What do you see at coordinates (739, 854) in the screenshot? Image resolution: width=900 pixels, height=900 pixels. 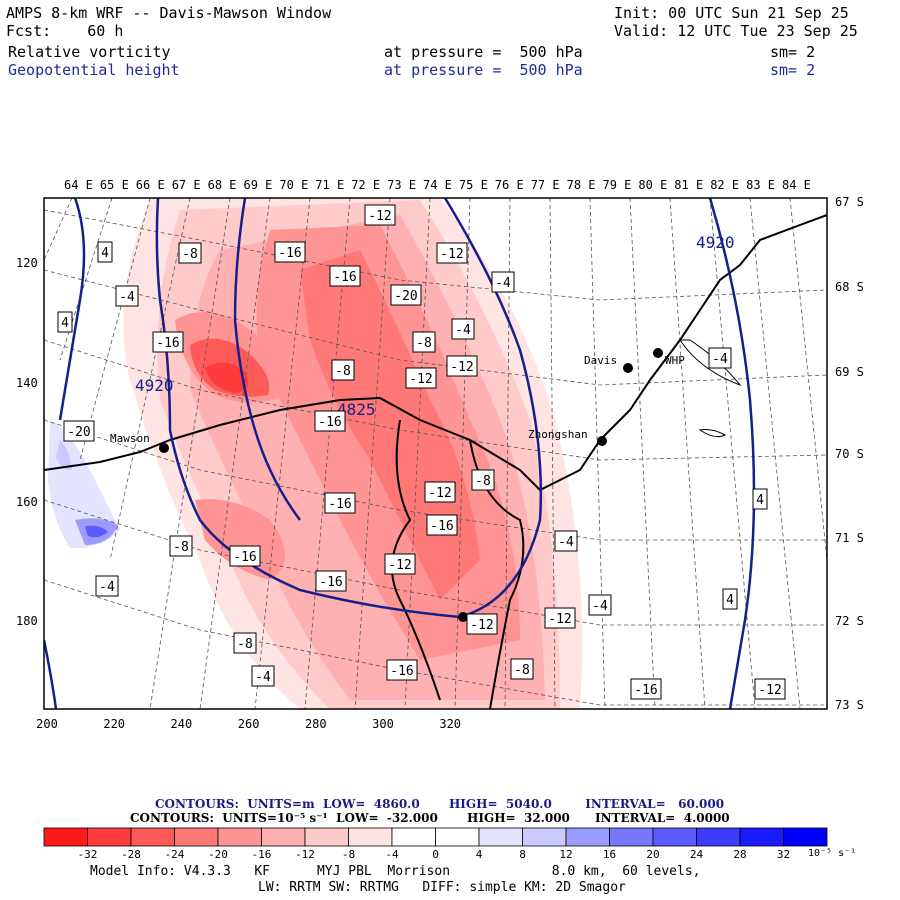 I see `colorbar-label: 28` at bounding box center [739, 854].